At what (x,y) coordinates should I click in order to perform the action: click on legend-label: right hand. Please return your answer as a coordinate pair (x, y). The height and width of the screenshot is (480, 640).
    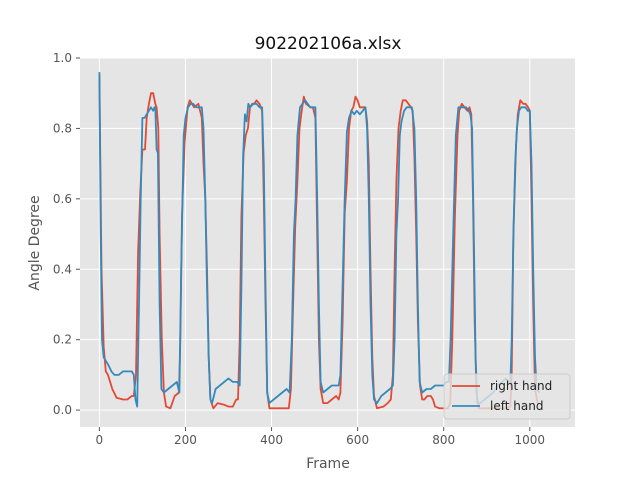
    Looking at the image, I should click on (521, 386).